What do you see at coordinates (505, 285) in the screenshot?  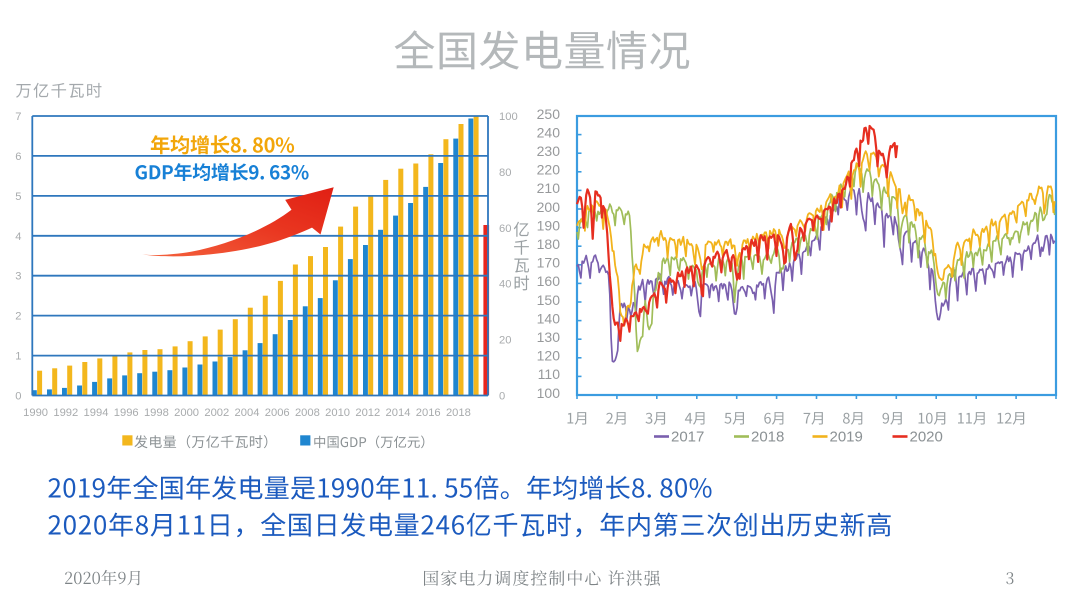 I see `svg-text: 40` at bounding box center [505, 285].